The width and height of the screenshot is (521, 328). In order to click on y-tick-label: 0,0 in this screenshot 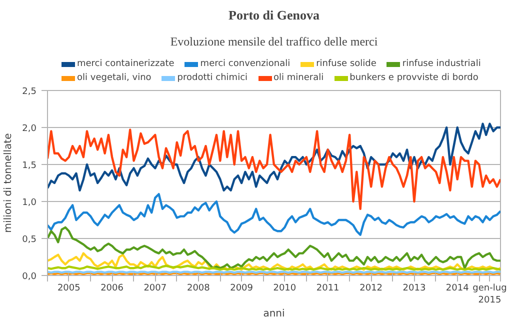, I will do `click(29, 277)`.